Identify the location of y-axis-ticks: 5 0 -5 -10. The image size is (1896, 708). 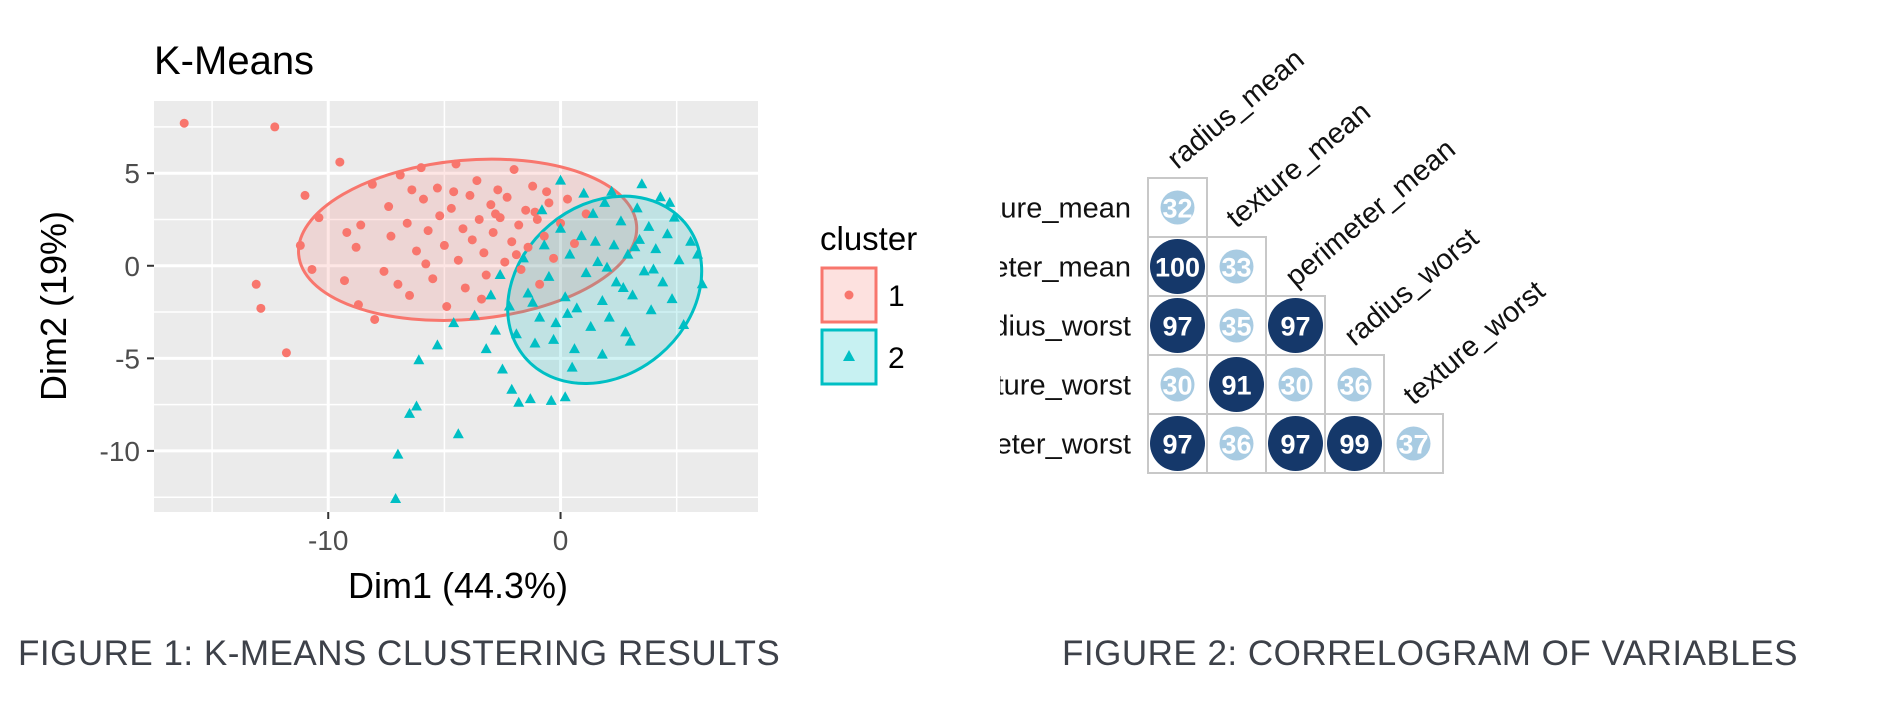
(127, 312).